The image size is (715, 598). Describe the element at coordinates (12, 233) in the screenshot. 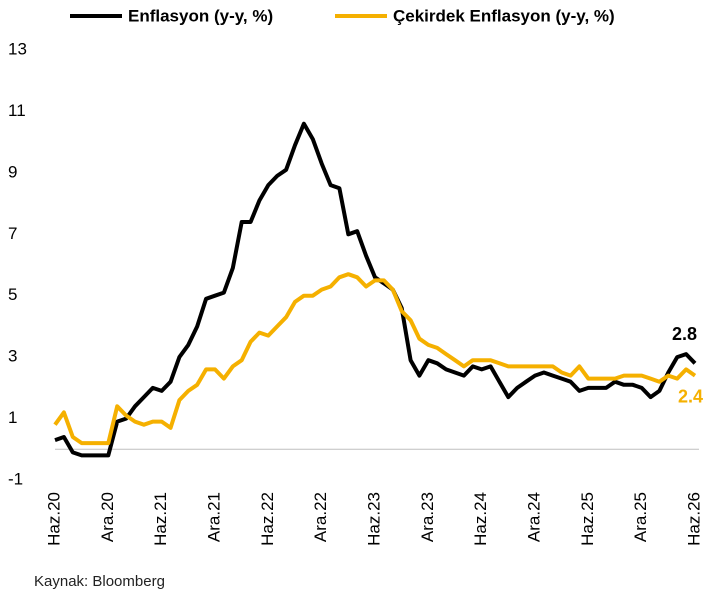

I see `y-tick-label: 7` at that location.